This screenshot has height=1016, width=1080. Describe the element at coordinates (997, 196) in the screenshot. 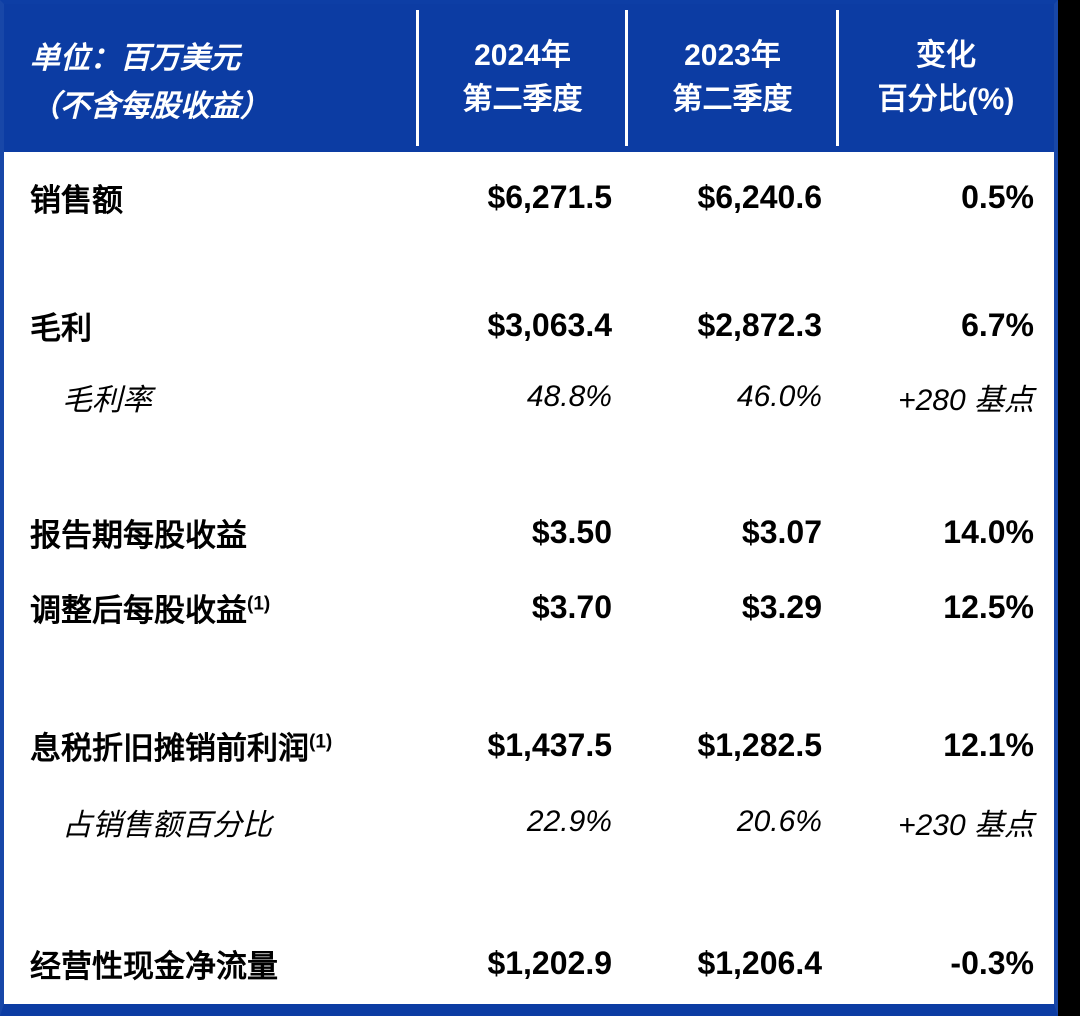

I see `value-change: 0.5%` at that location.